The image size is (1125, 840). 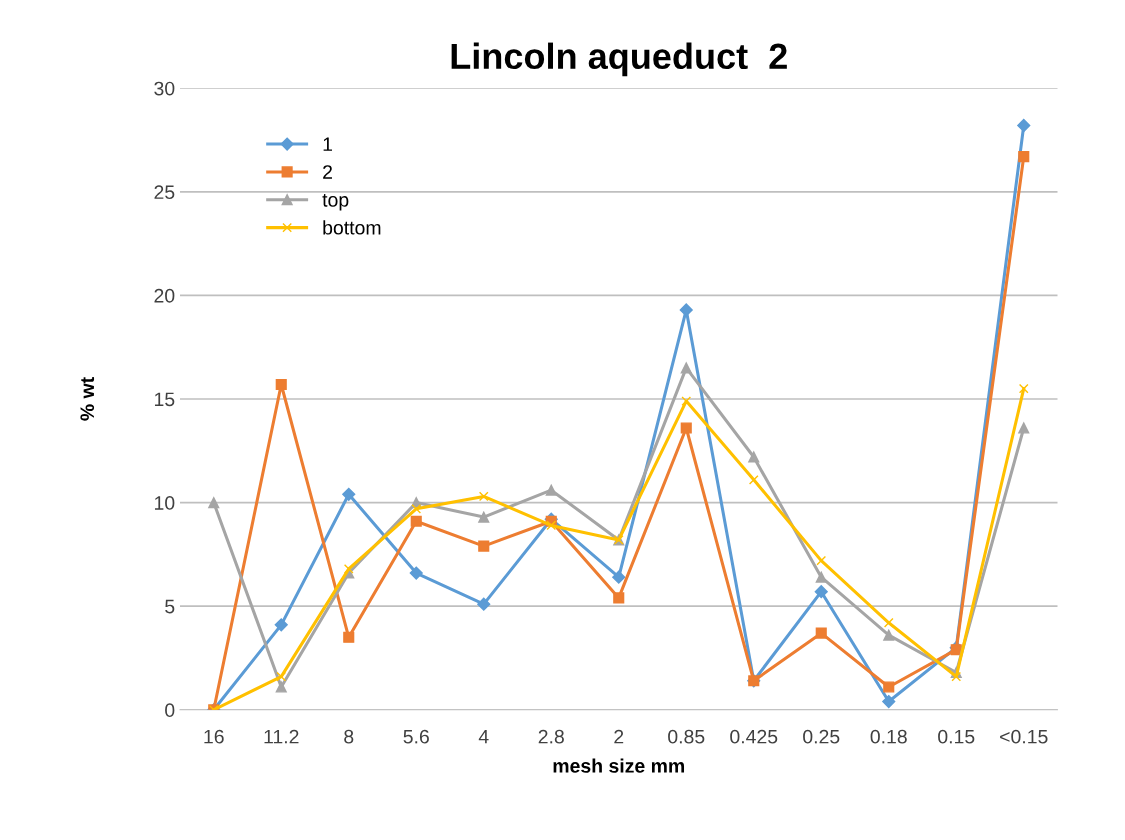 I want to click on x-tick-label: 0.85, so click(x=686, y=736).